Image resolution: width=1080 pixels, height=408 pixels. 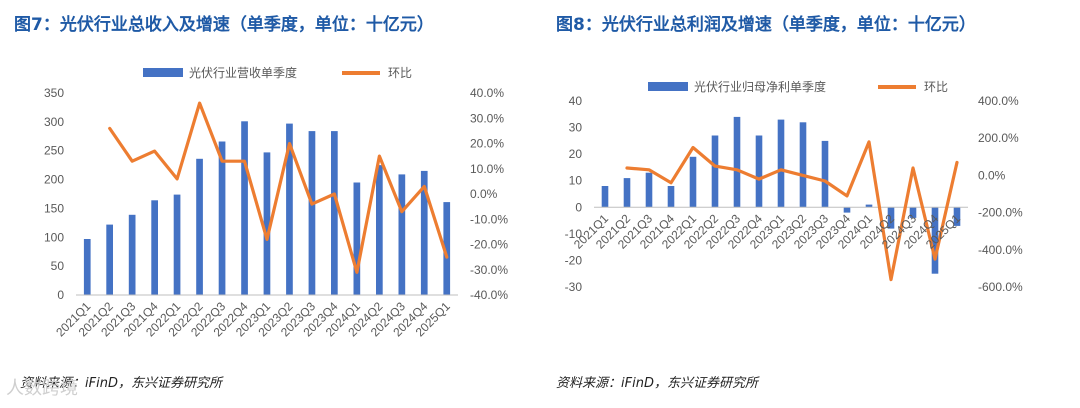 What do you see at coordinates (574, 234) in the screenshot?
I see `chart2-y-left-tick: -10` at bounding box center [574, 234].